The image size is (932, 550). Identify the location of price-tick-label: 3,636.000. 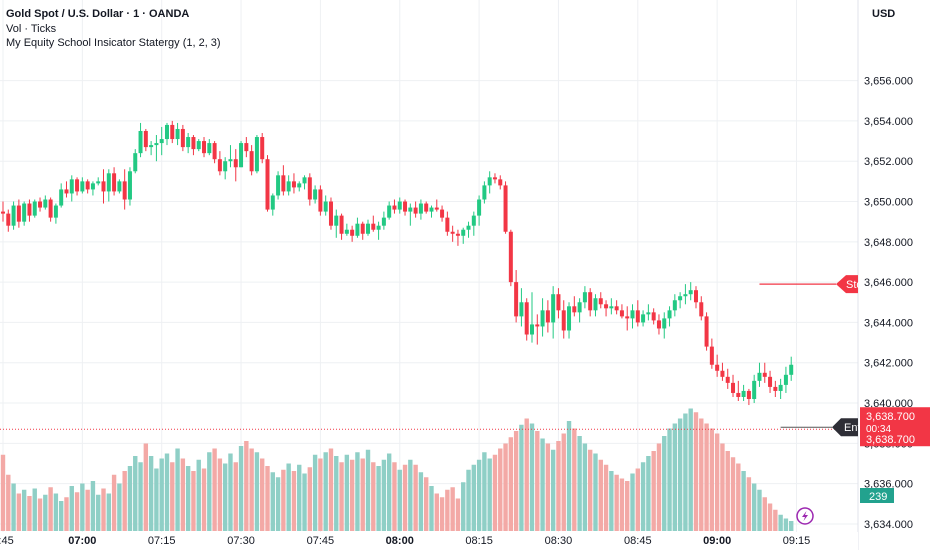
(888, 485).